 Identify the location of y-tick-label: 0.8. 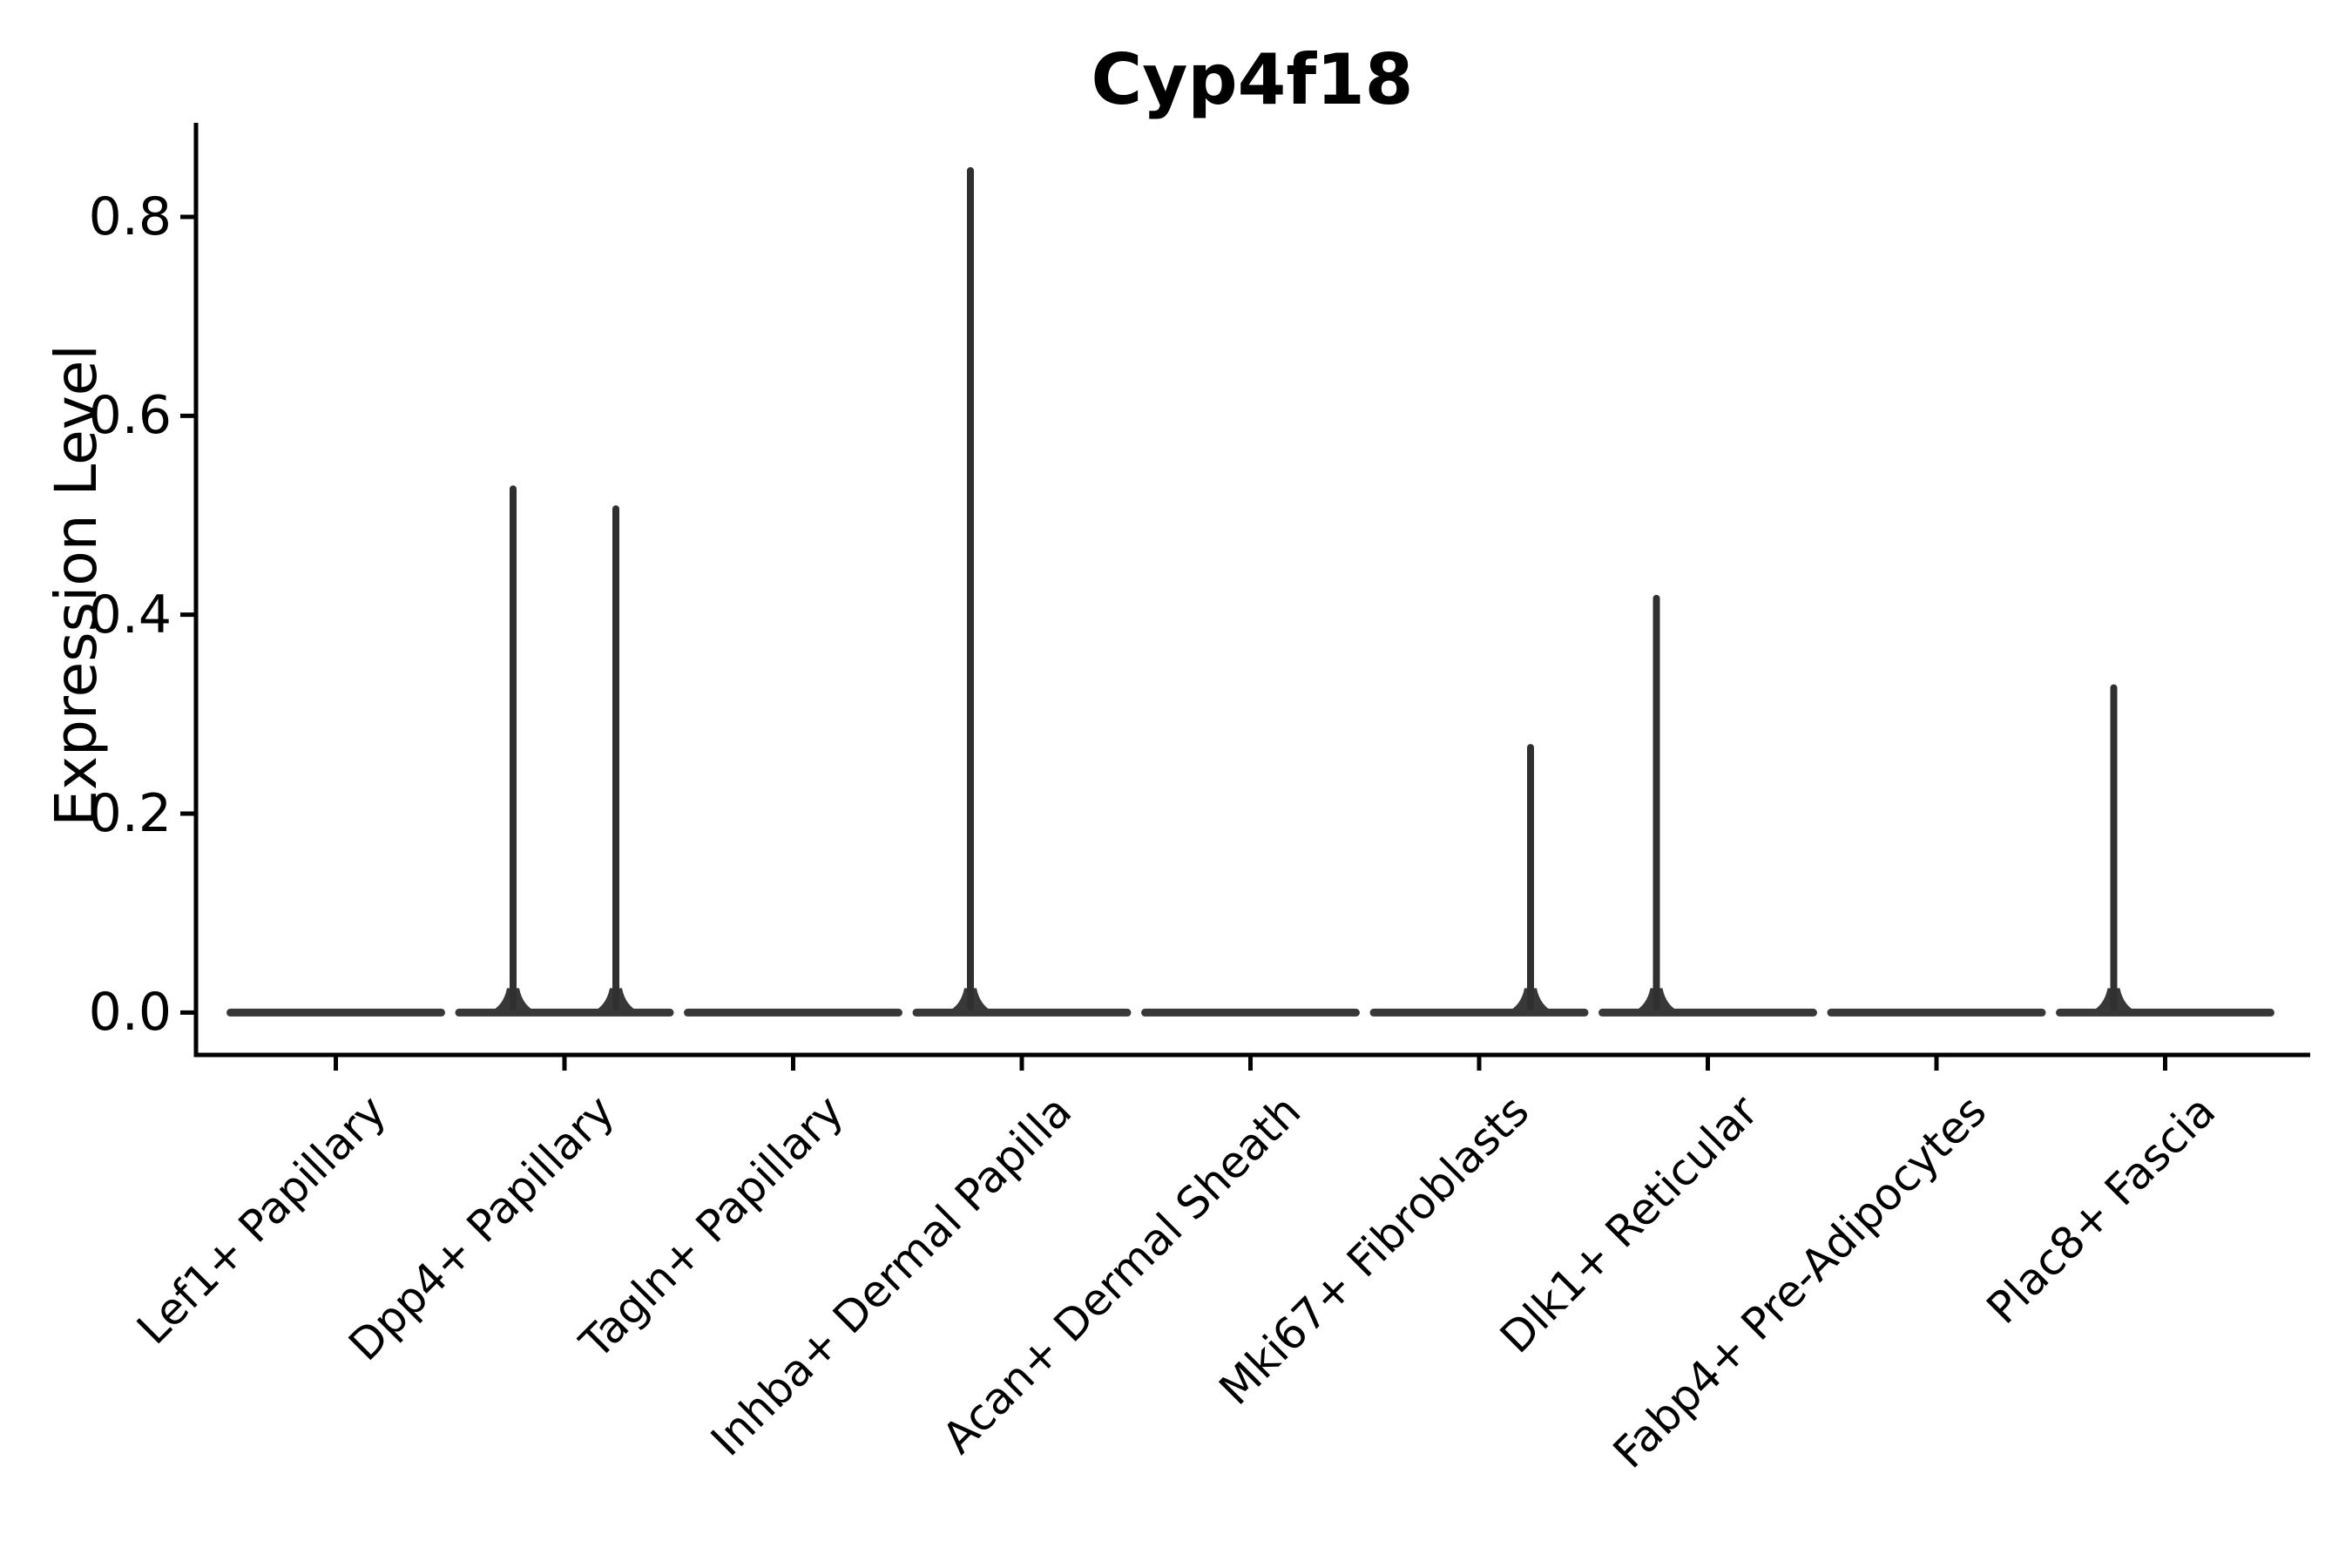
(130, 216).